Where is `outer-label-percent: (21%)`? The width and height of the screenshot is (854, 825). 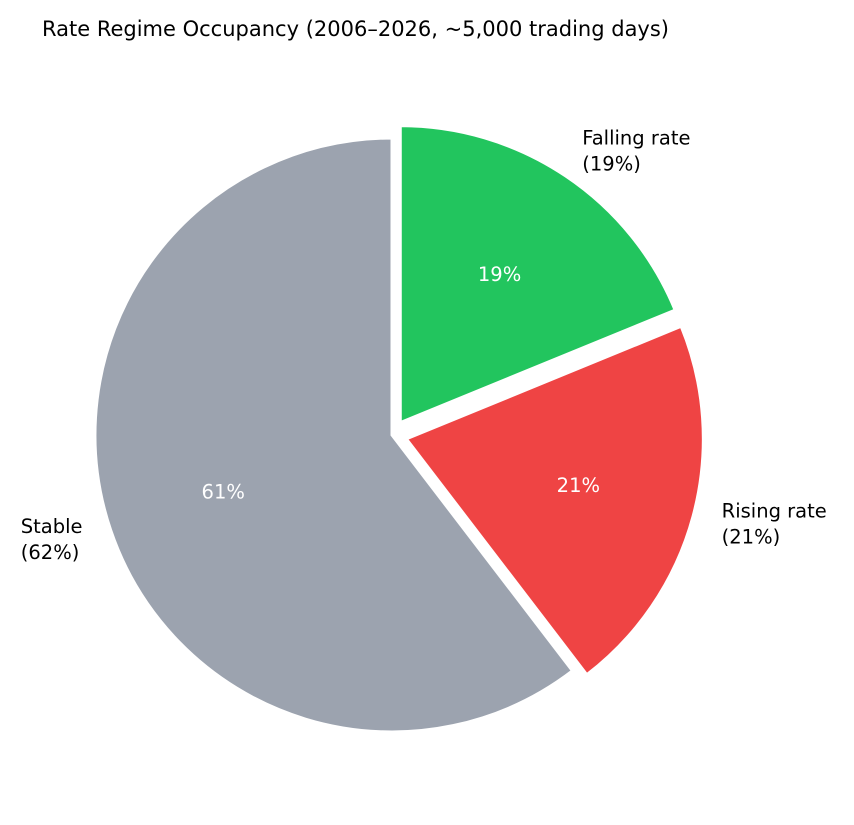 outer-label-percent: (21%) is located at coordinates (751, 536).